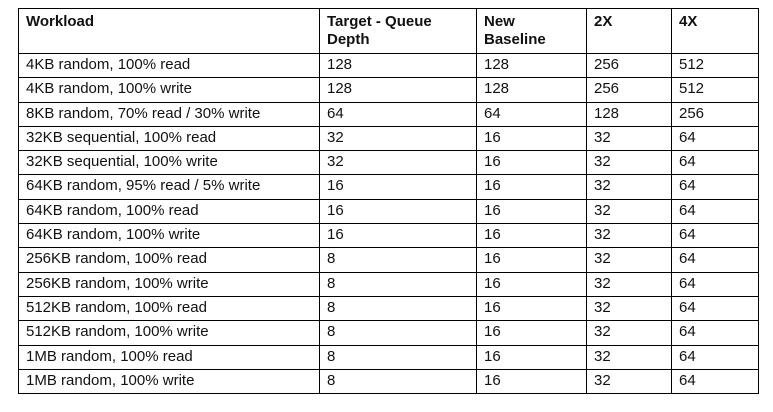  I want to click on table-row: 256KB random, 100% write 8 16 32 64, so click(388, 284).